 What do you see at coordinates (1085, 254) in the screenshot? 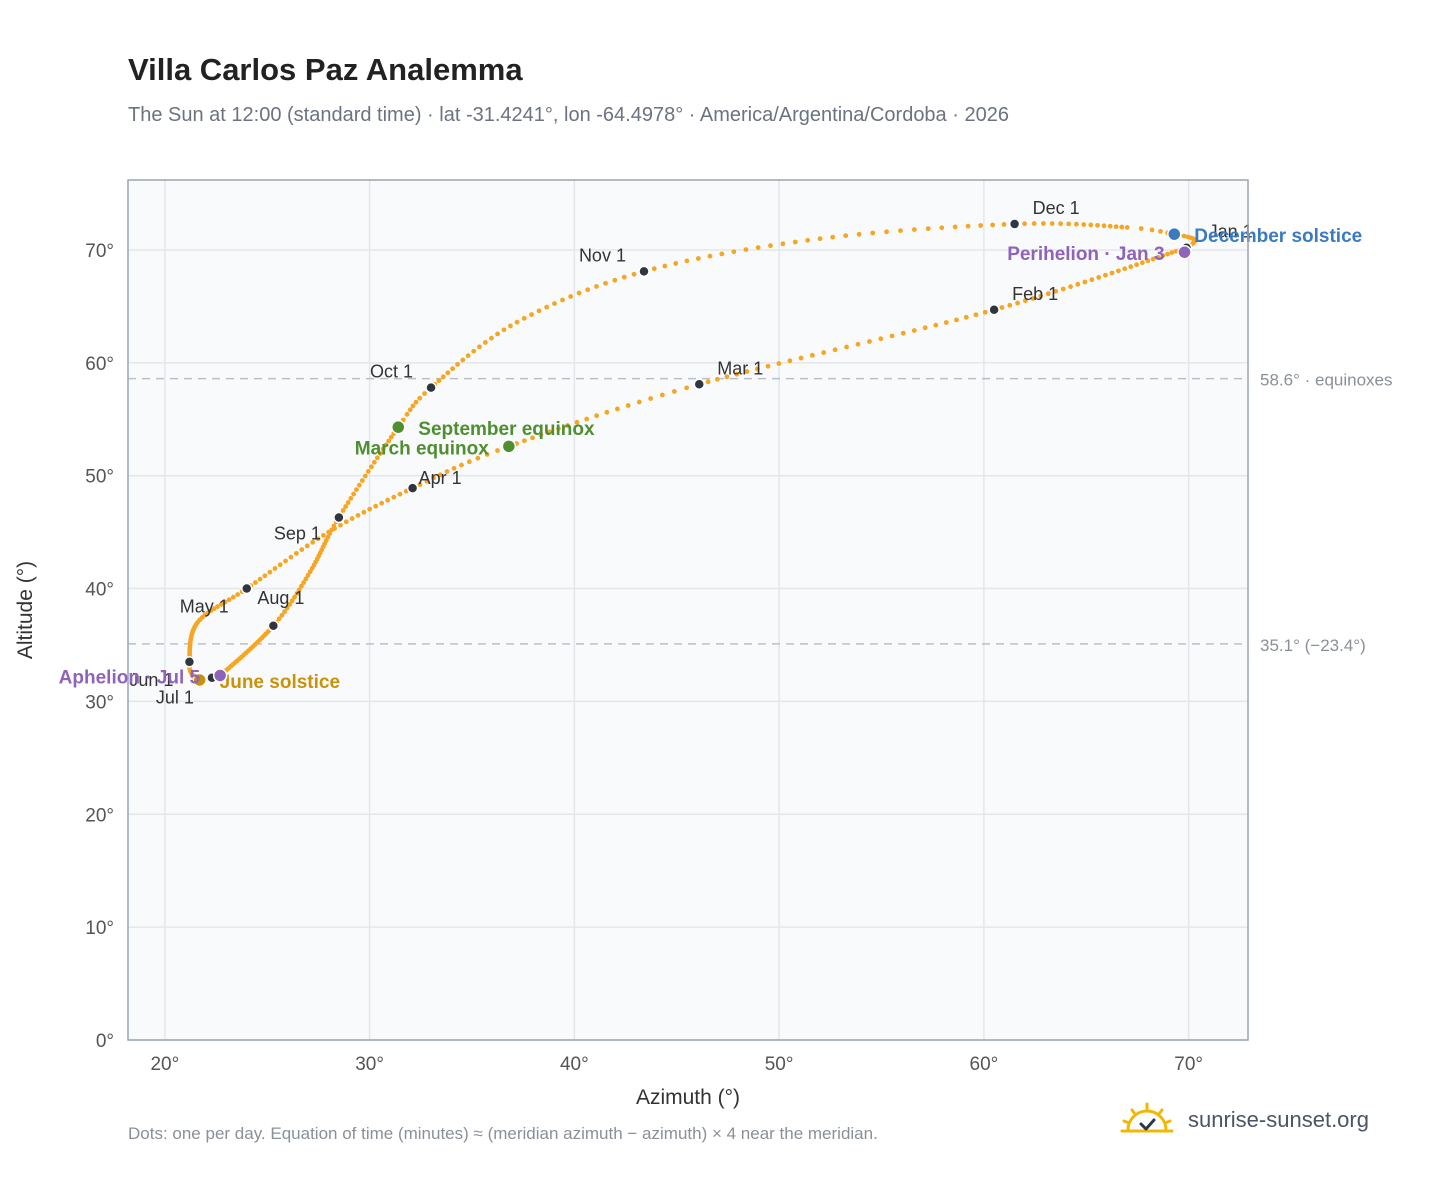
I see `event-label: Perihelion · Jan 3` at bounding box center [1085, 254].